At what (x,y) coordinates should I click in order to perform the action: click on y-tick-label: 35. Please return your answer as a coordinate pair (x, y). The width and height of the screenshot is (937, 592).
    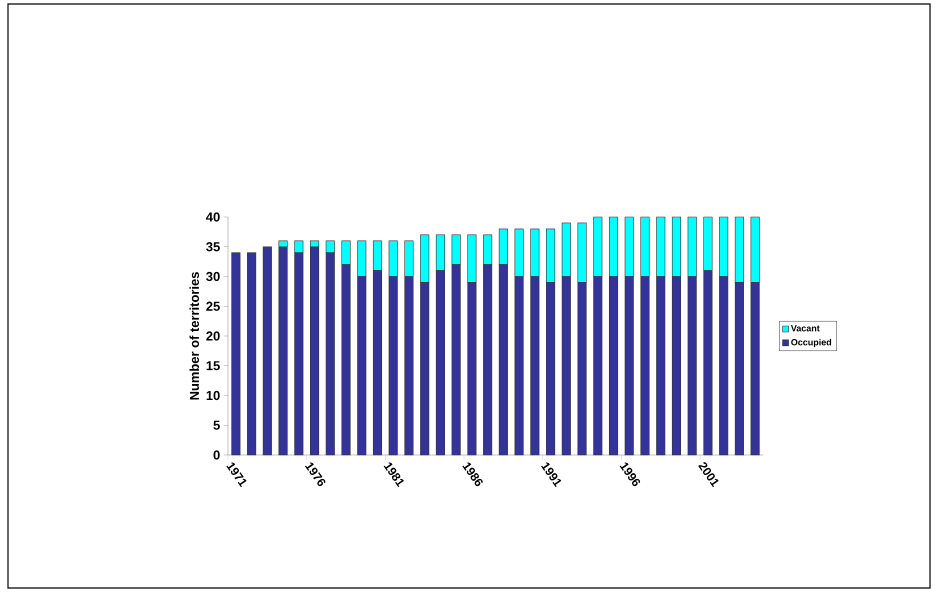
    Looking at the image, I should click on (213, 247).